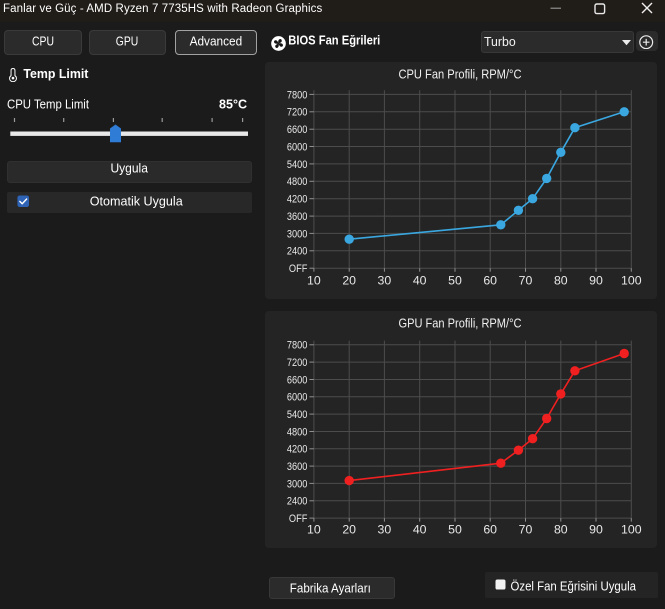  I want to click on svg-text: CPU Temp Limit, so click(48, 104).